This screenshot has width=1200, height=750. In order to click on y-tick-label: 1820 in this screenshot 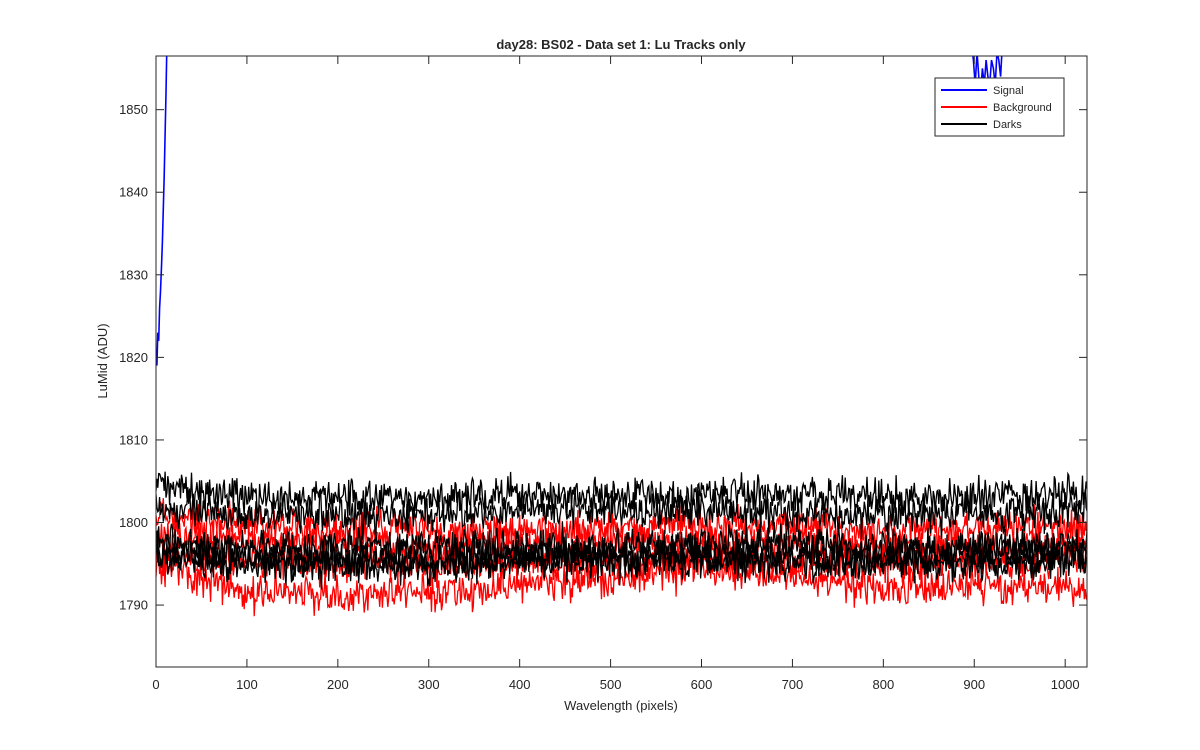, I will do `click(133, 357)`.